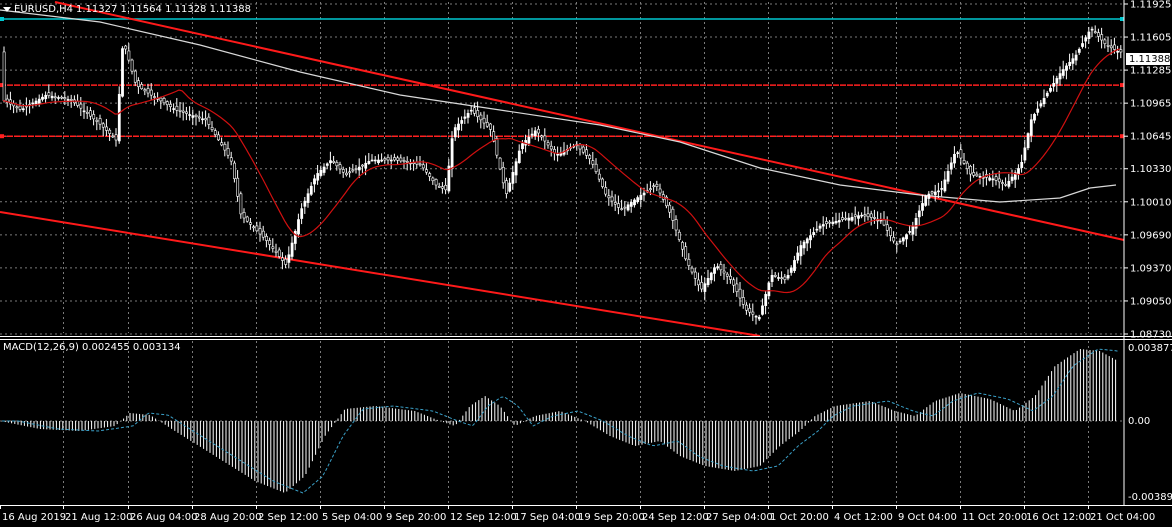  What do you see at coordinates (1150, 268) in the screenshot?
I see `price-axis-label: 1.09370` at bounding box center [1150, 268].